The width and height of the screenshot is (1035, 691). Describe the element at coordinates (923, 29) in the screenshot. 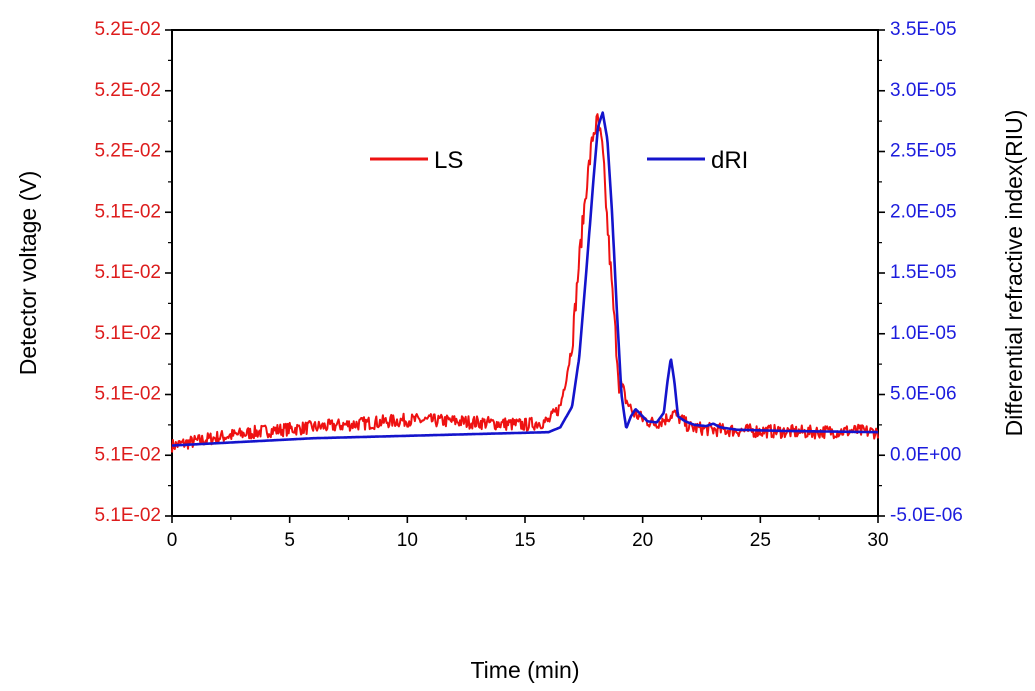

I see `y-right-tick-label: 3.5E-05` at that location.